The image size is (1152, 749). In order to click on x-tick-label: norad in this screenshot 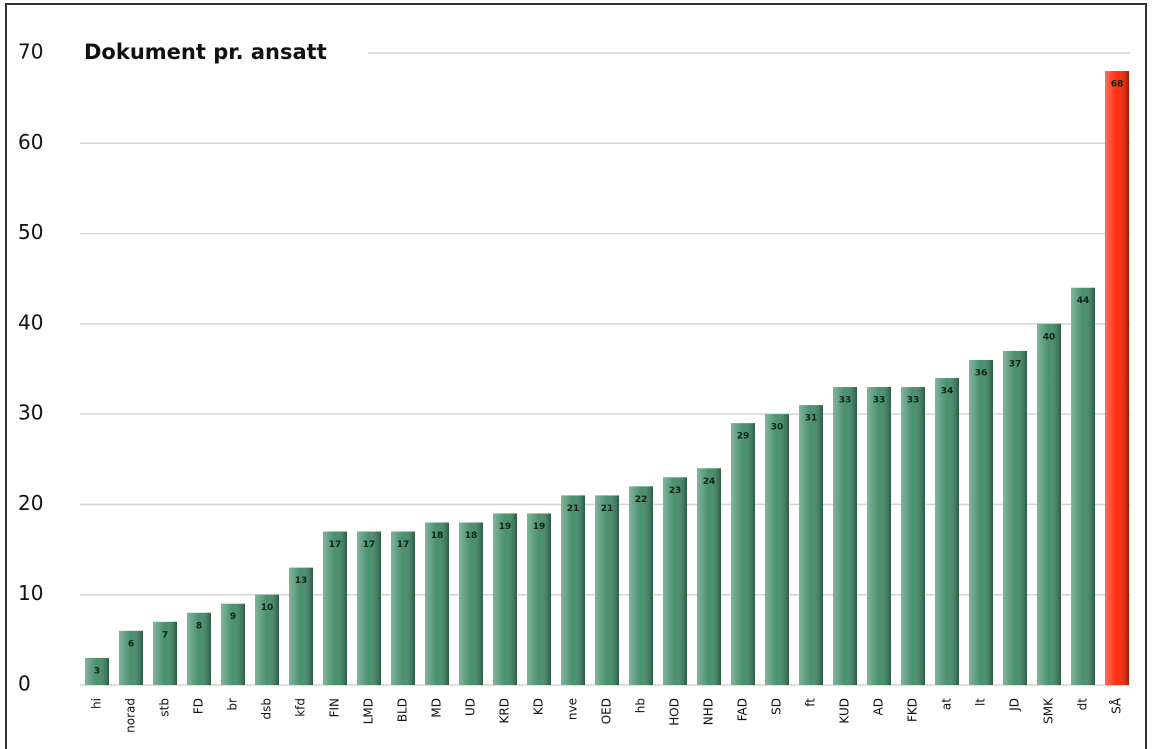, I will do `click(131, 715)`.